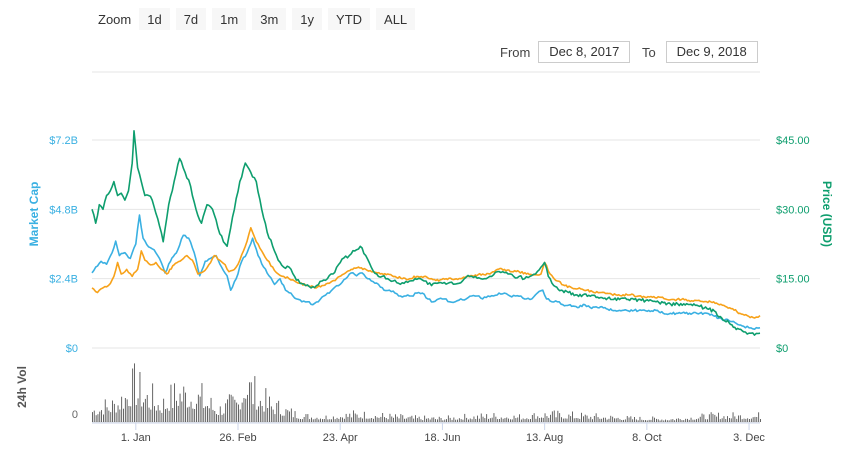 This screenshot has width=843, height=458. I want to click on x-tick-label: 13. Aug, so click(544, 438).